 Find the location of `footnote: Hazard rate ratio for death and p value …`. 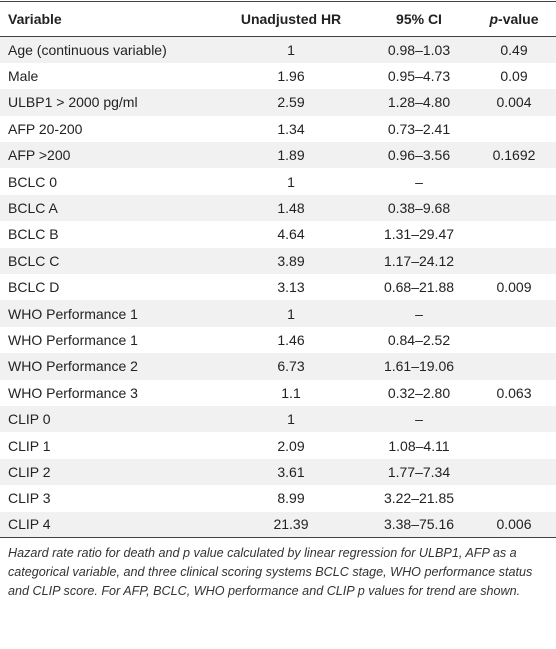

footnote: Hazard rate ratio for death and p value … is located at coordinates (270, 572).